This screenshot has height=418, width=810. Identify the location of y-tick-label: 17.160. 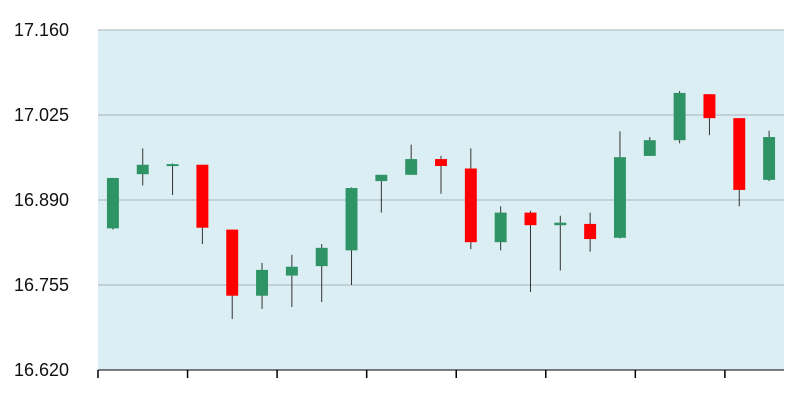
(41, 30).